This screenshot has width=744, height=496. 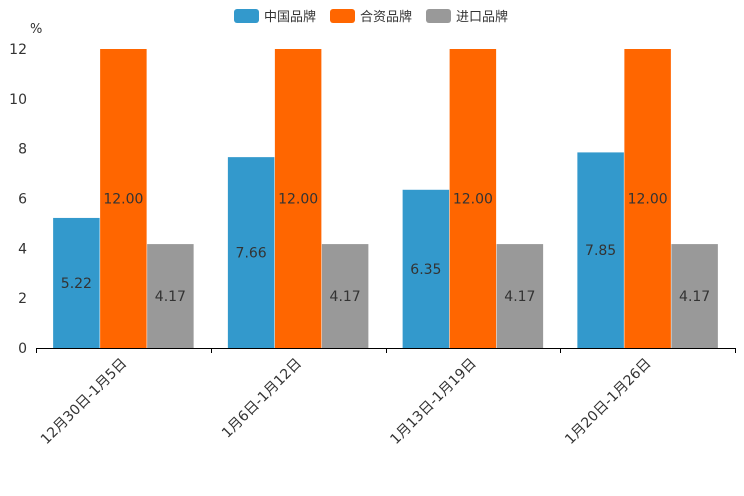 I want to click on x-tick-label: 1月13日-1月19日, so click(x=433, y=402).